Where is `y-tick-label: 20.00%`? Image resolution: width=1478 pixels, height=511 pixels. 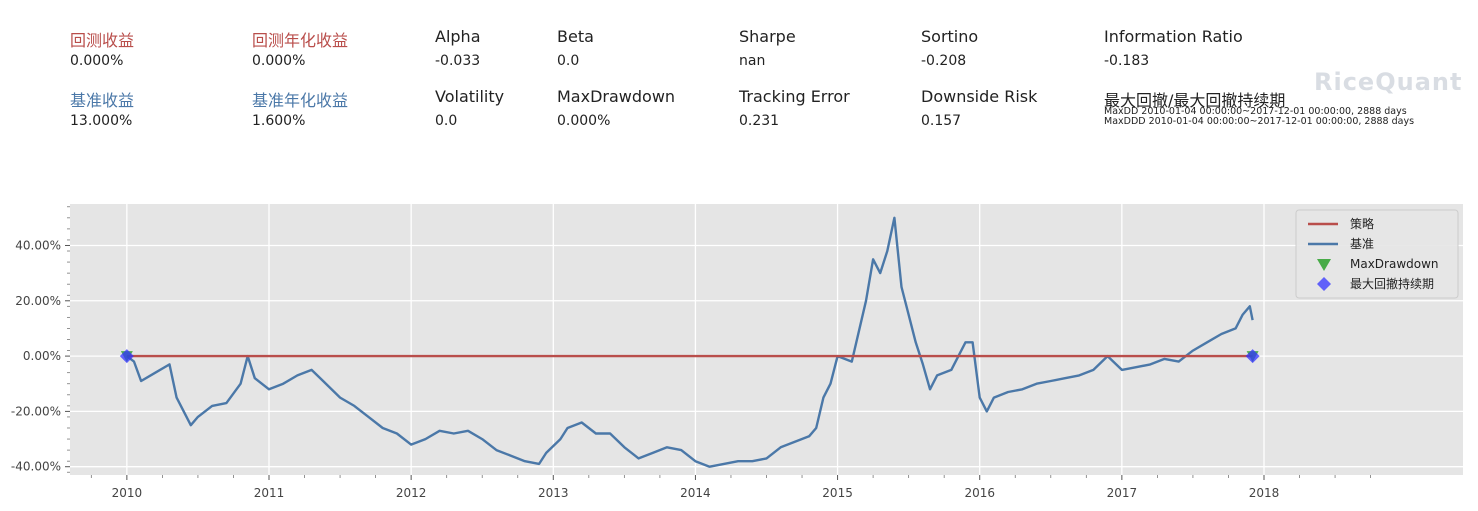
y-tick-label: 20.00% is located at coordinates (38, 301).